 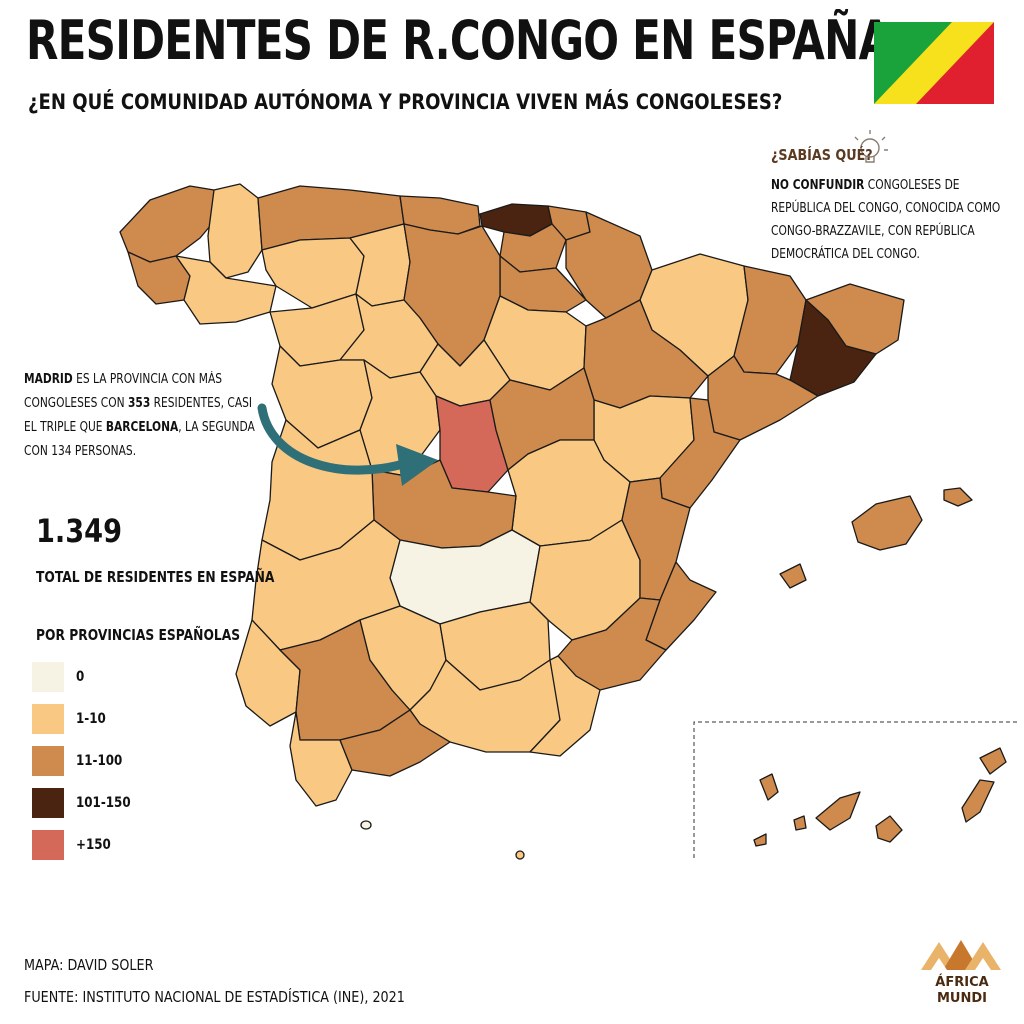 I want to click on legend-title: POR PROVINCIAS ESPAÑOLAS, so click(x=138, y=635).